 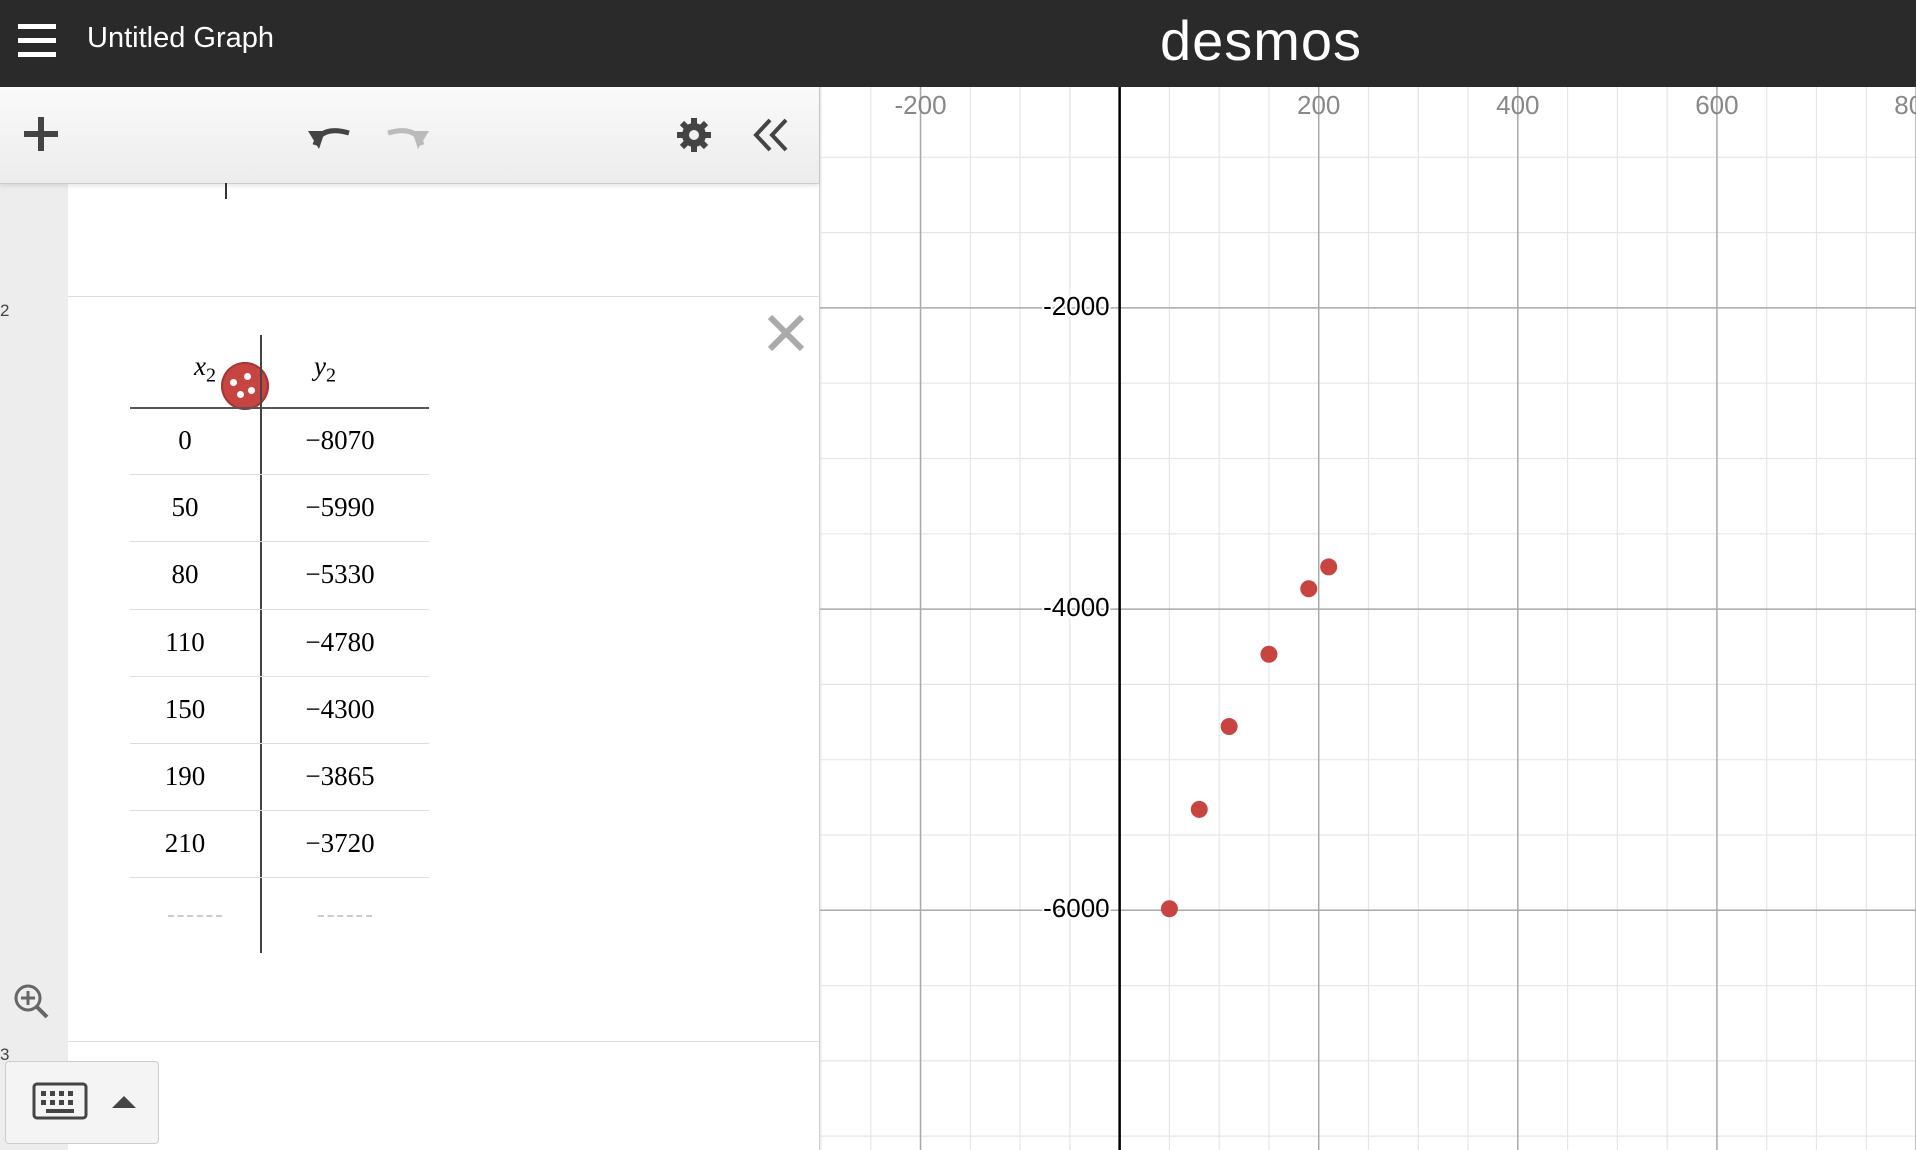 What do you see at coordinates (958, 43) in the screenshot?
I see `top-bar: Untitled Graph desmos` at bounding box center [958, 43].